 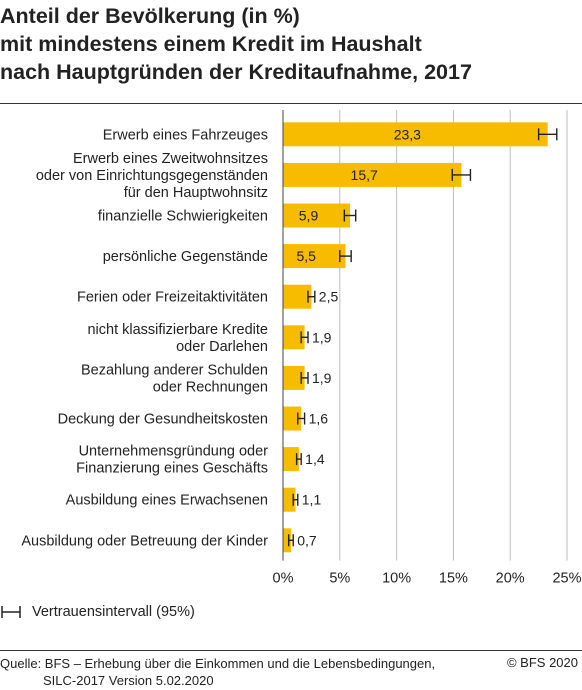 What do you see at coordinates (150, 16) in the screenshot?
I see `title-line-1: Anteil der Bevölkerung (in %)` at bounding box center [150, 16].